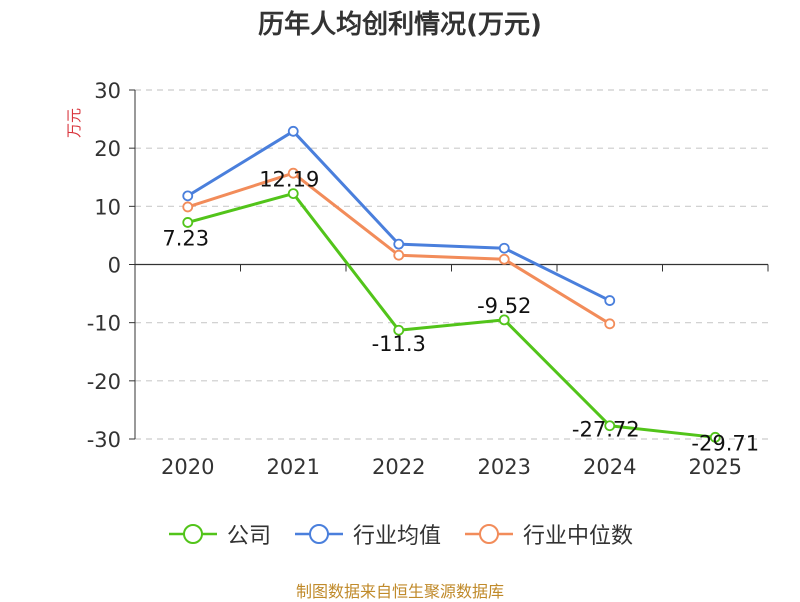  I want to click on legend-label: 行业均值, so click(396, 536).